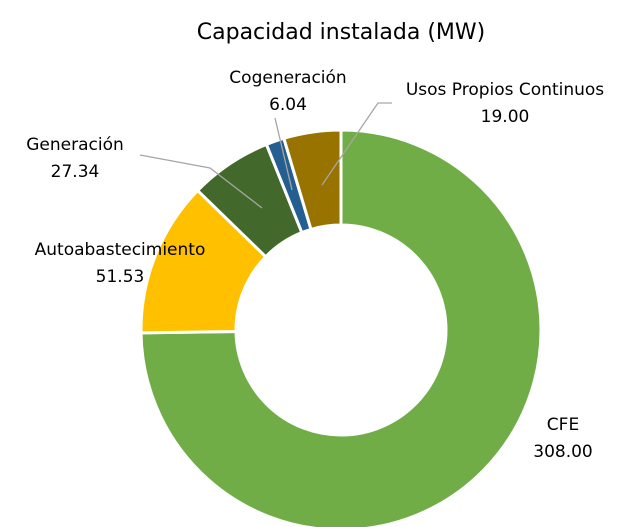 The height and width of the screenshot is (527, 642). What do you see at coordinates (563, 425) in the screenshot?
I see `category-label: CFE` at bounding box center [563, 425].